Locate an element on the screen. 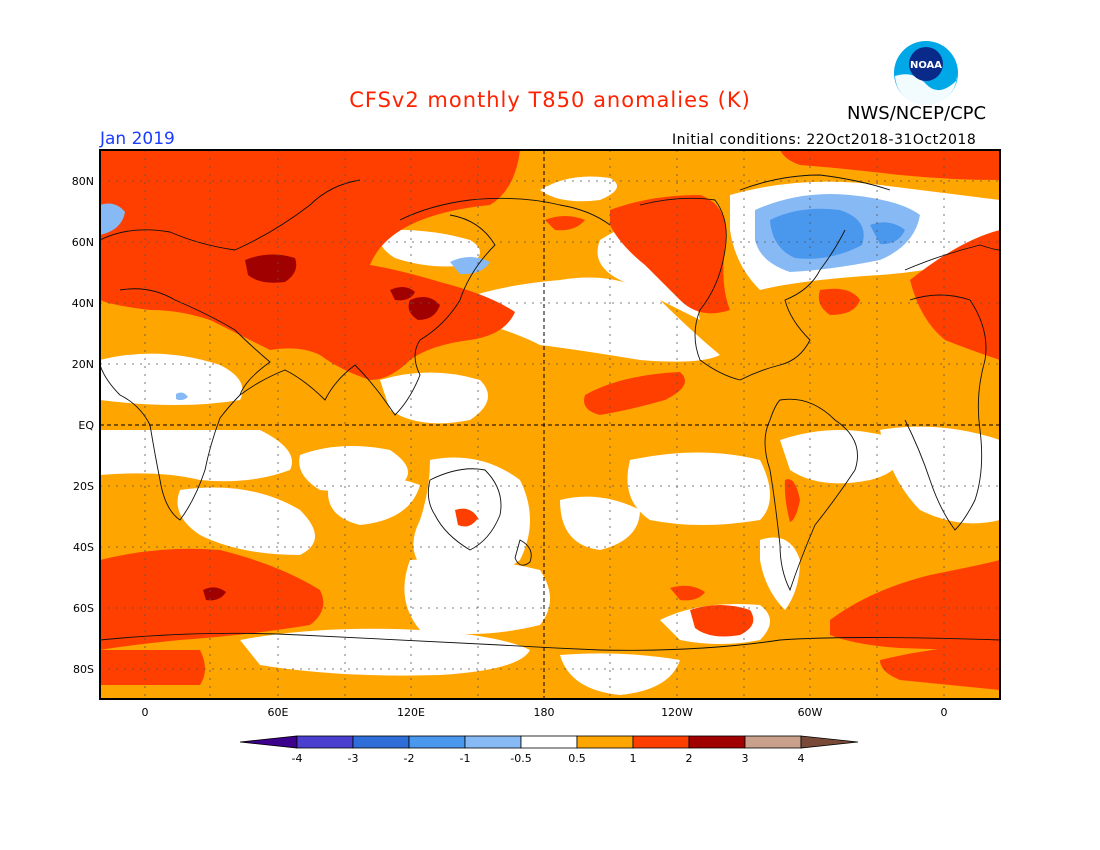 The height and width of the screenshot is (850, 1100). colorbar-label: 1 is located at coordinates (633, 758).